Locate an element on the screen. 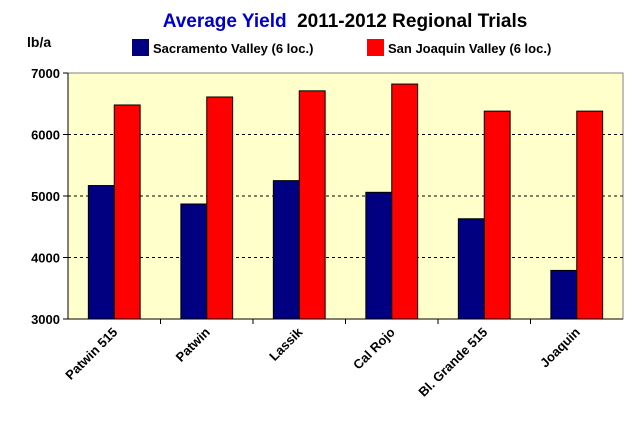 Image resolution: width=636 pixels, height=426 pixels. x-tick-label: Bl. Grande 515 is located at coordinates (452, 362).